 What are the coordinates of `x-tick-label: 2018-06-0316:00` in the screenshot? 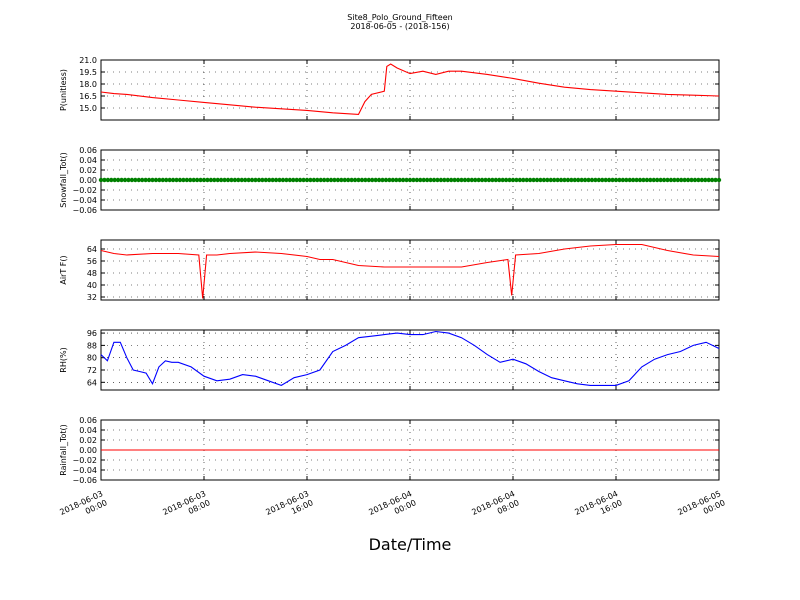 It's located at (289, 507).